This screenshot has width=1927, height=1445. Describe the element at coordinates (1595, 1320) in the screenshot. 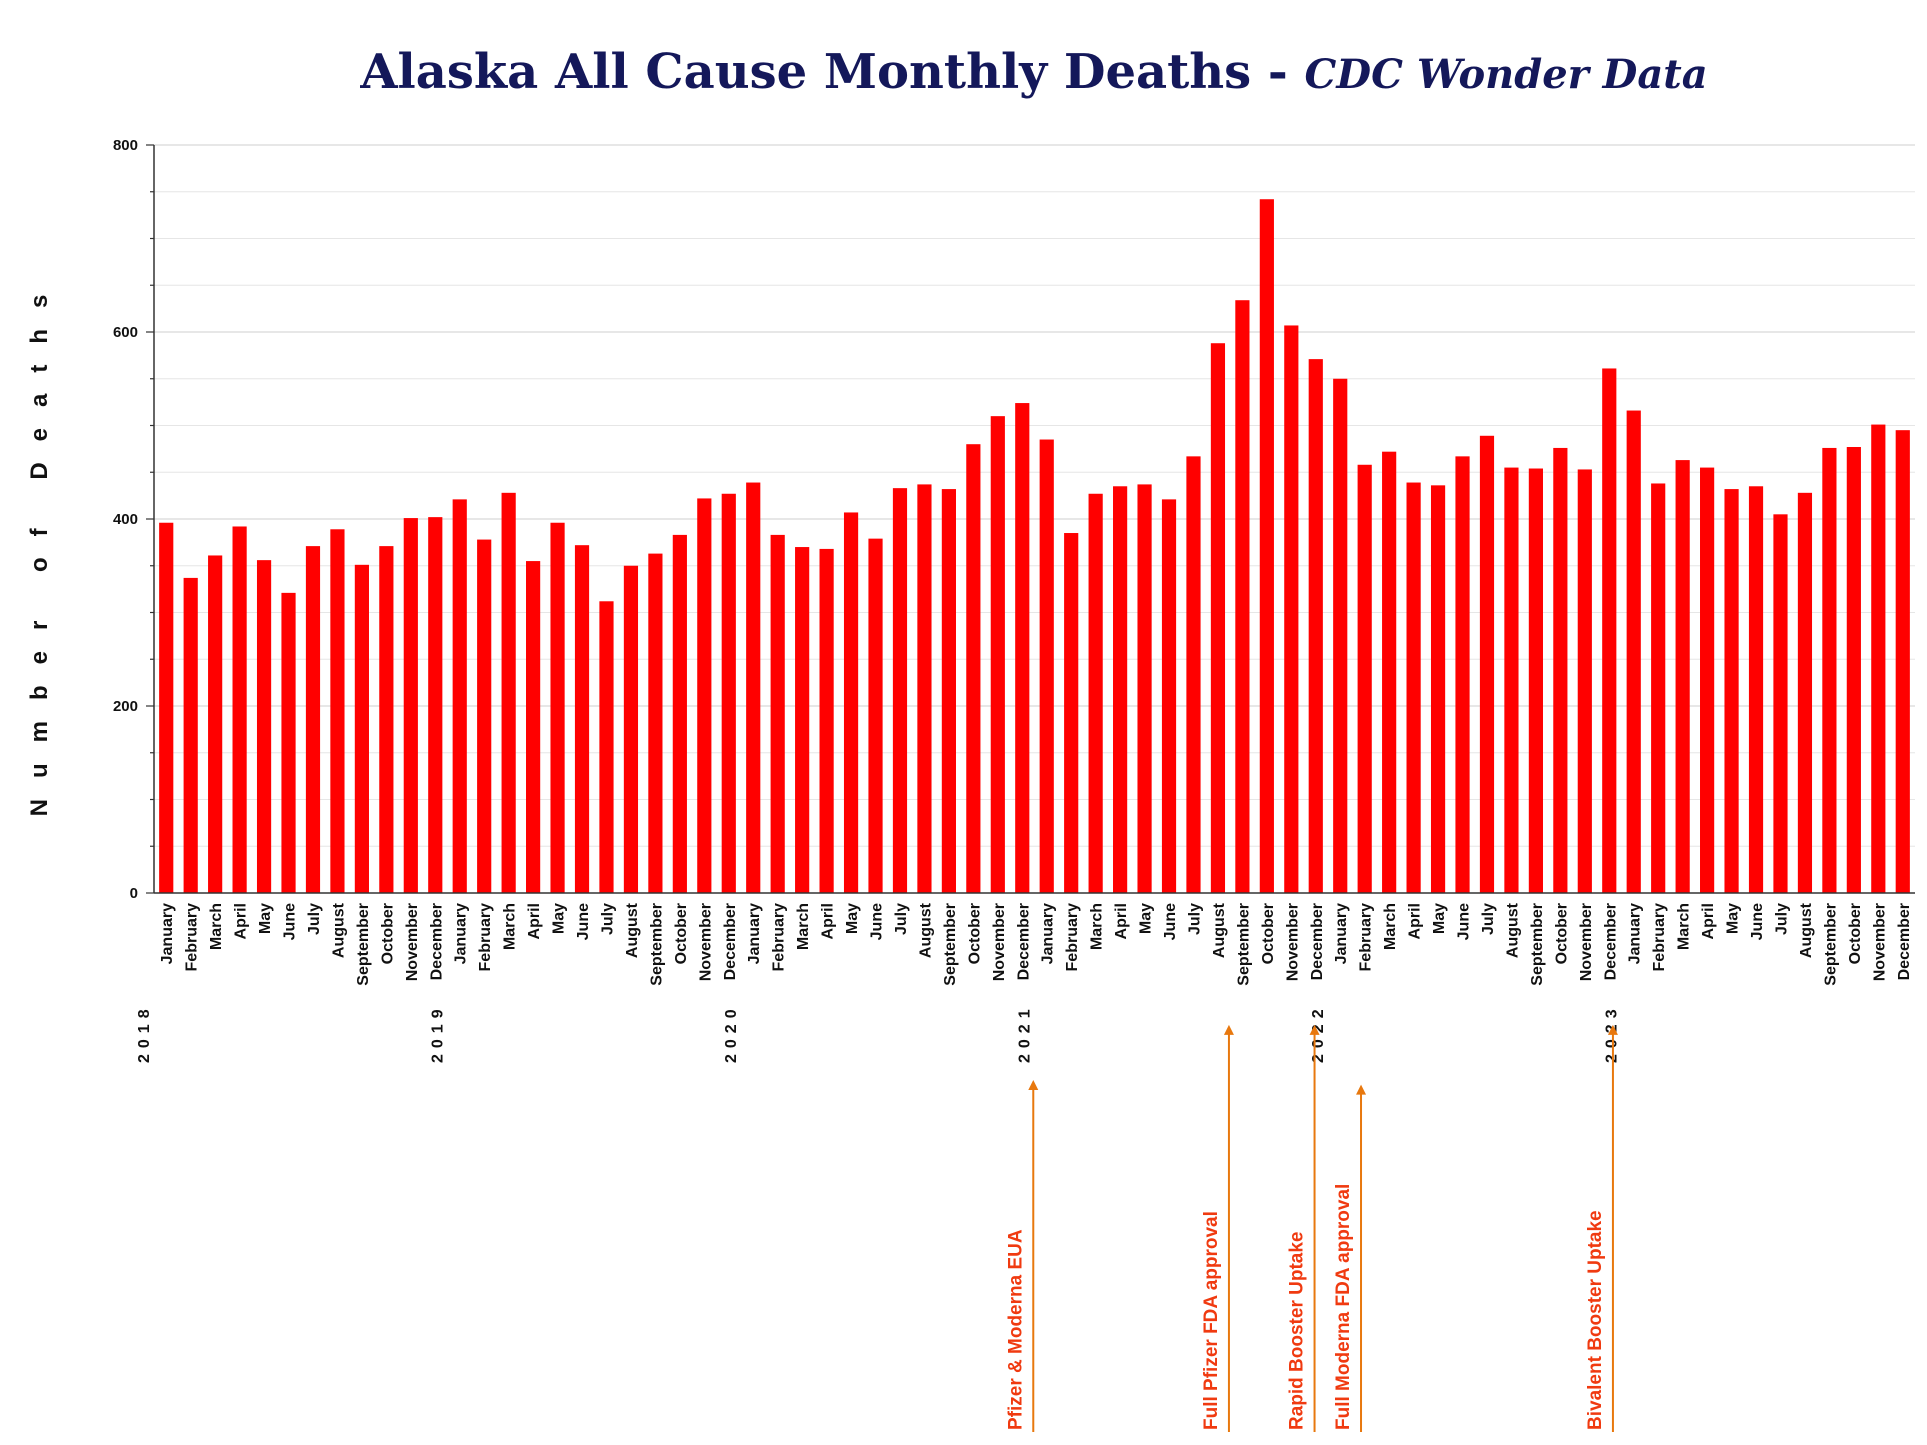

I see `annotation-label: Bivalent Booster Uptake` at that location.